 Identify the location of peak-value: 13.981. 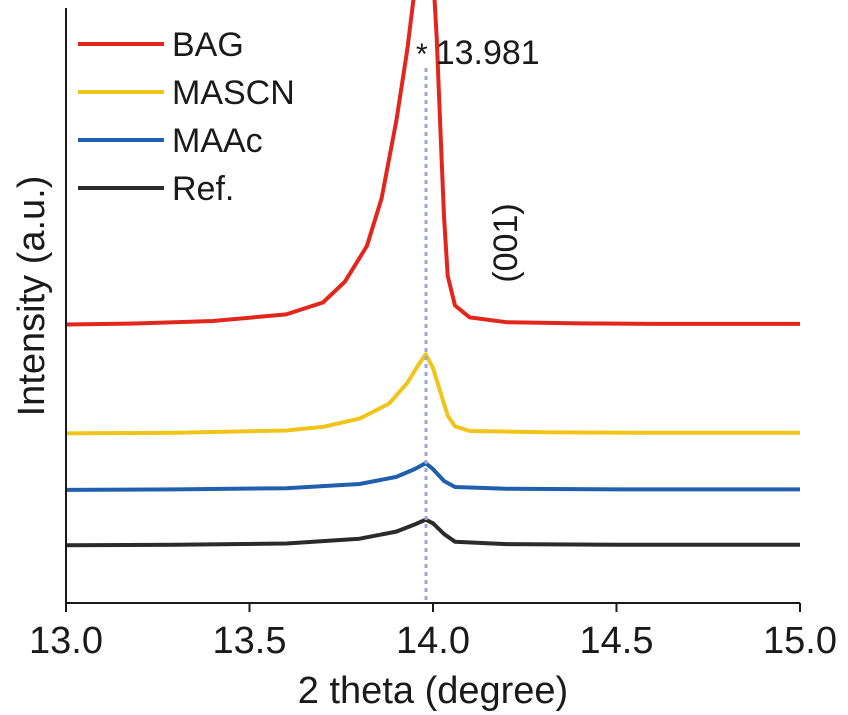
(488, 53).